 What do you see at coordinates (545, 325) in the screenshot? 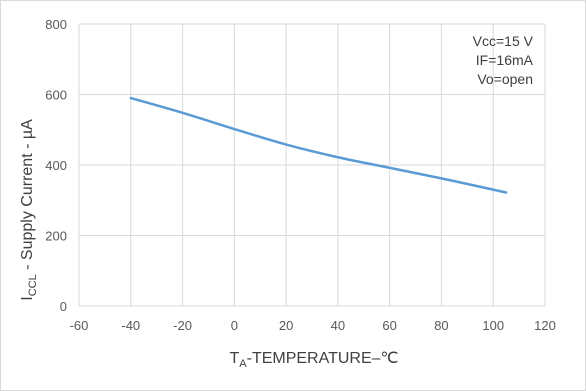
I see `x-tick-label: 120` at bounding box center [545, 325].